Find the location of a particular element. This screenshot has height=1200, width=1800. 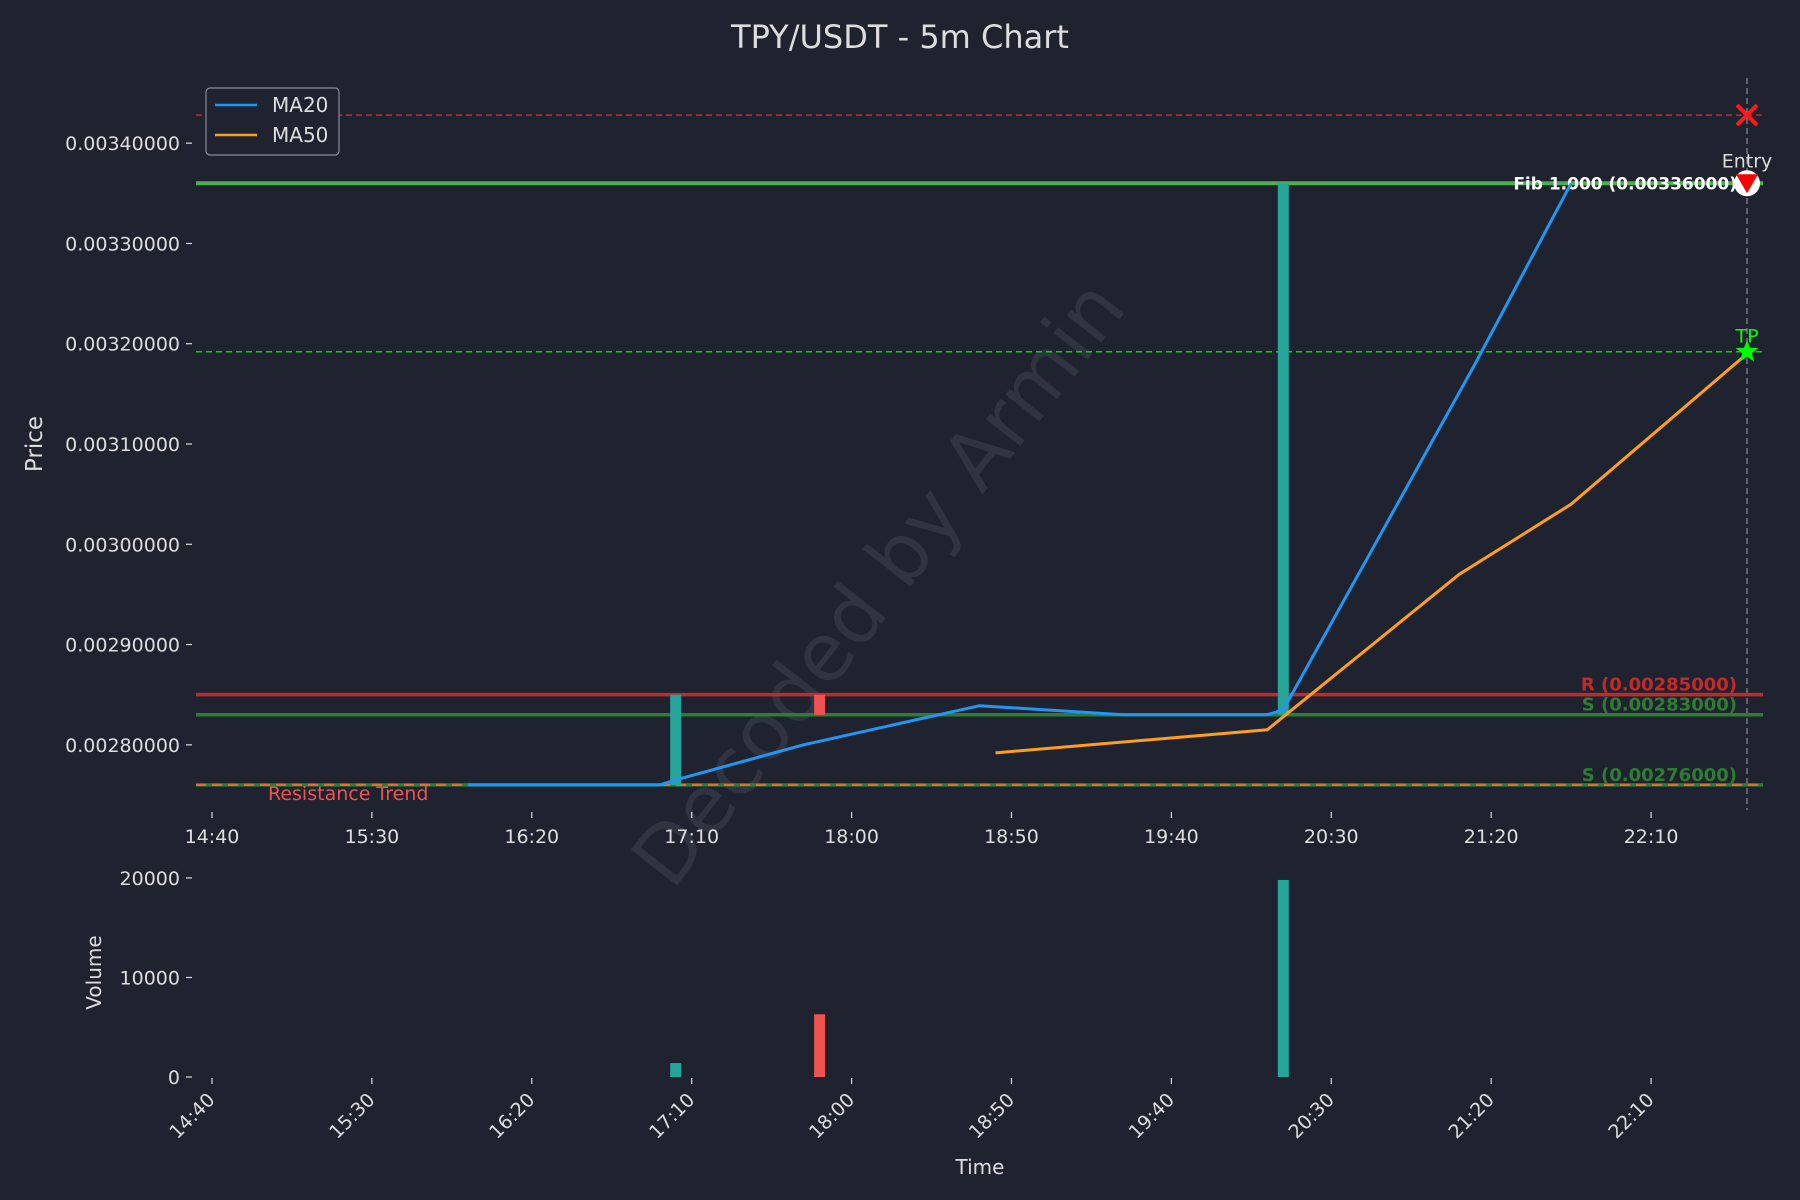

take-profit-label: TP is located at coordinates (1746, 337).